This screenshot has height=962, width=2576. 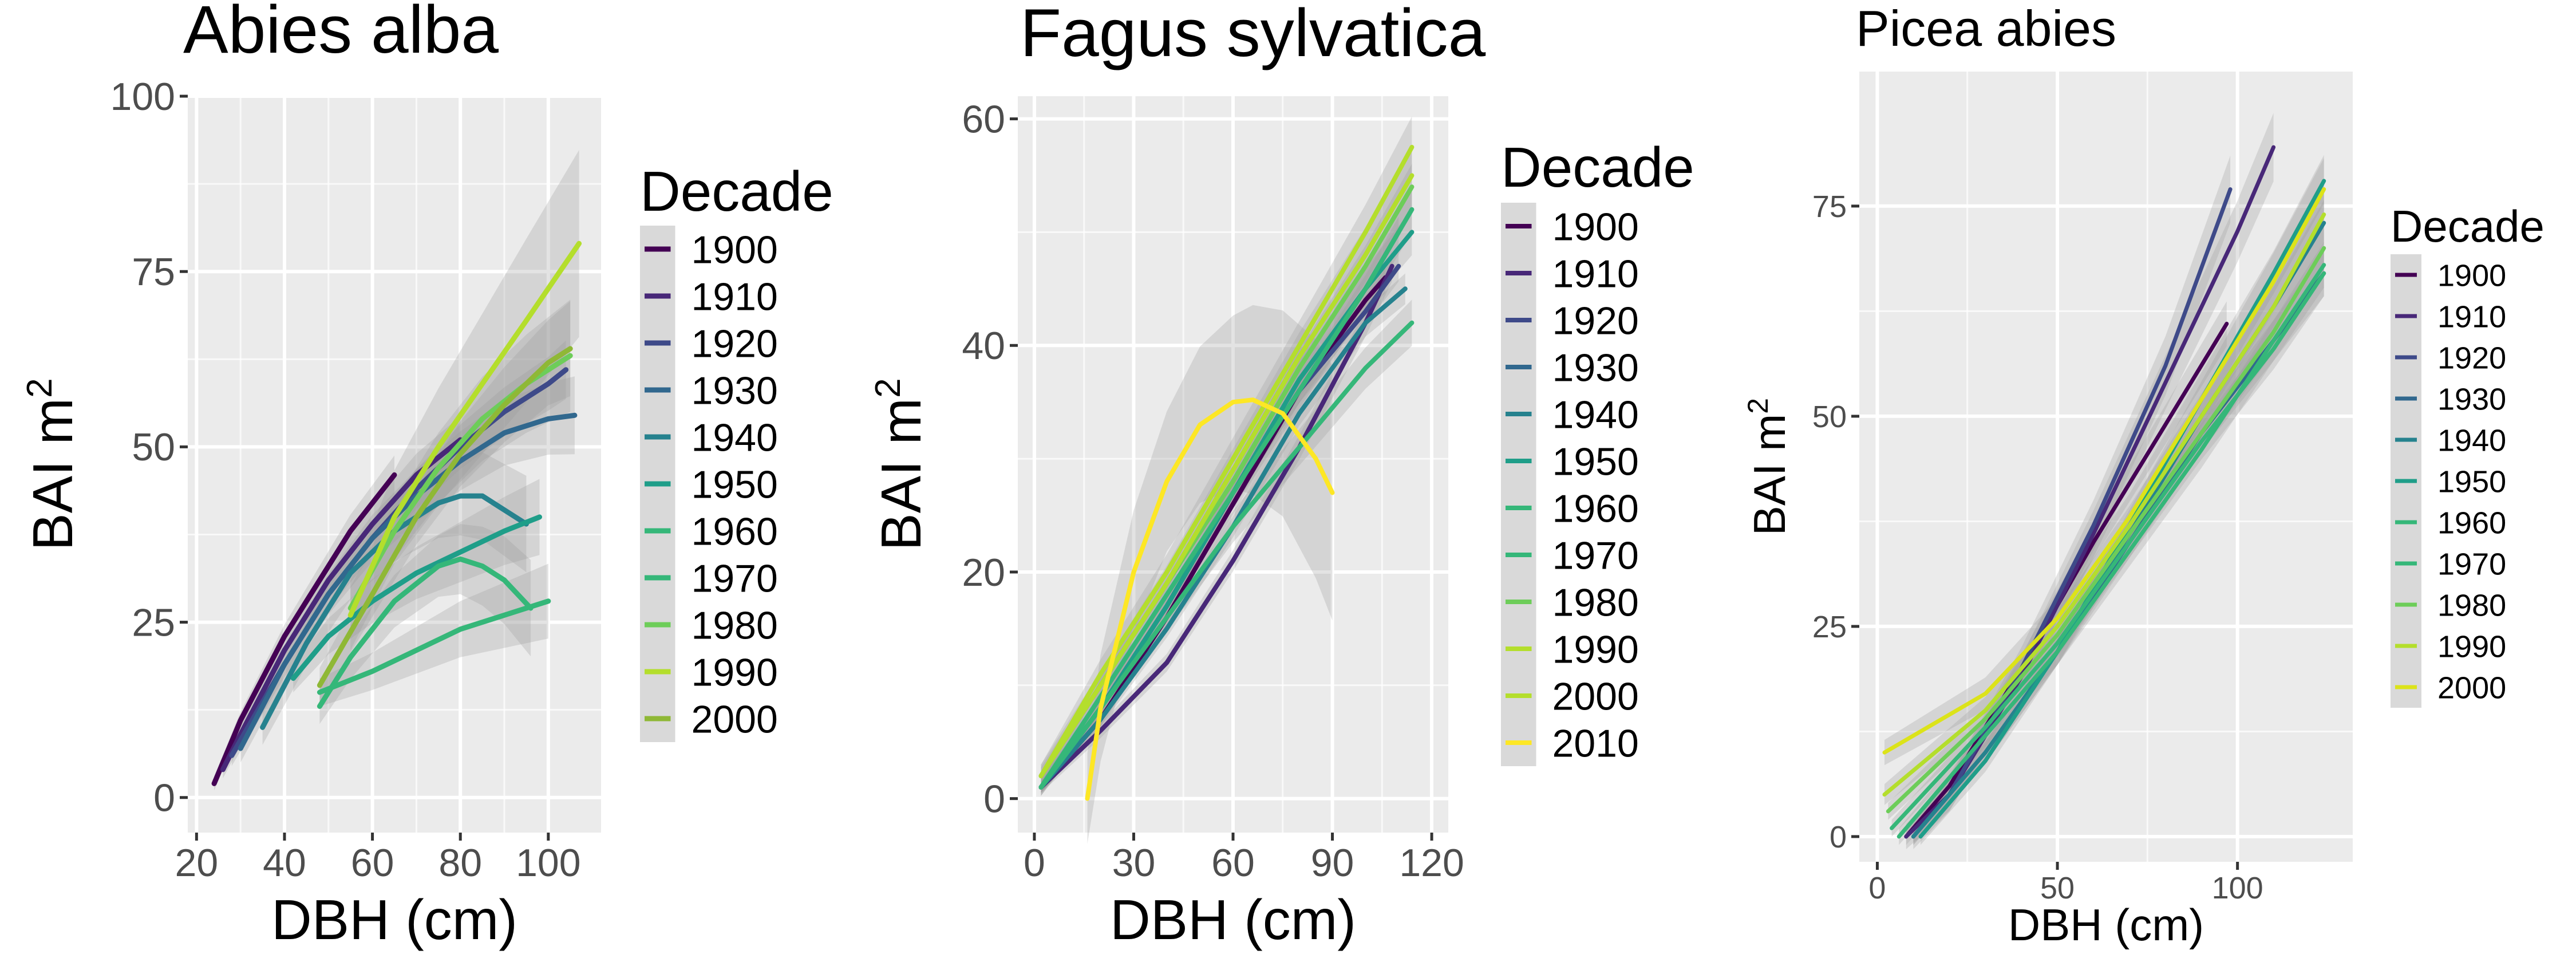 What do you see at coordinates (460, 863) in the screenshot?
I see `x-tick-label: 80` at bounding box center [460, 863].